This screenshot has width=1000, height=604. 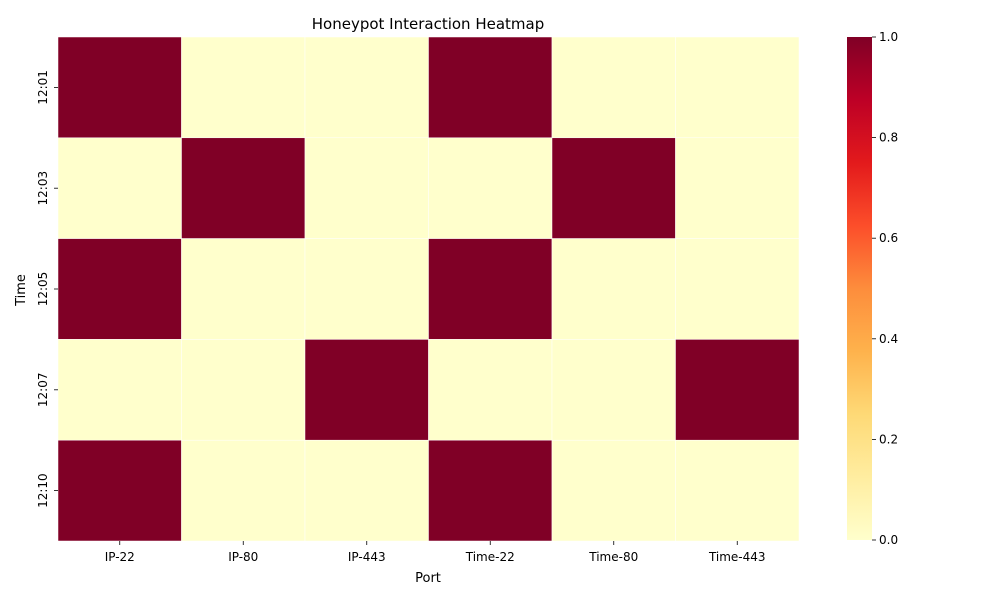 I want to click on y-tick-label: 12:10, so click(x=43, y=490).